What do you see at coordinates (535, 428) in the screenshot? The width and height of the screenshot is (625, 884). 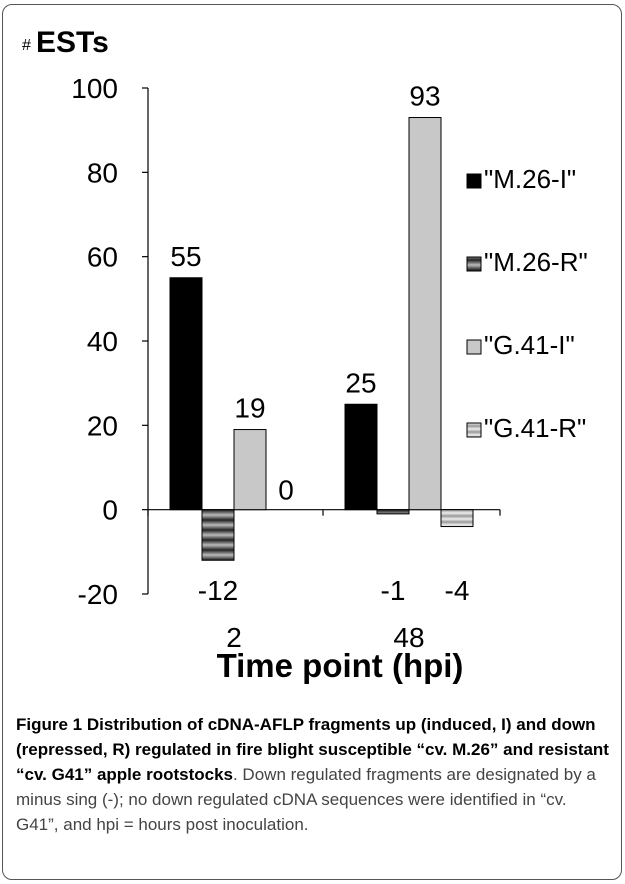 I see `legend-label: "G.41-R"` at bounding box center [535, 428].